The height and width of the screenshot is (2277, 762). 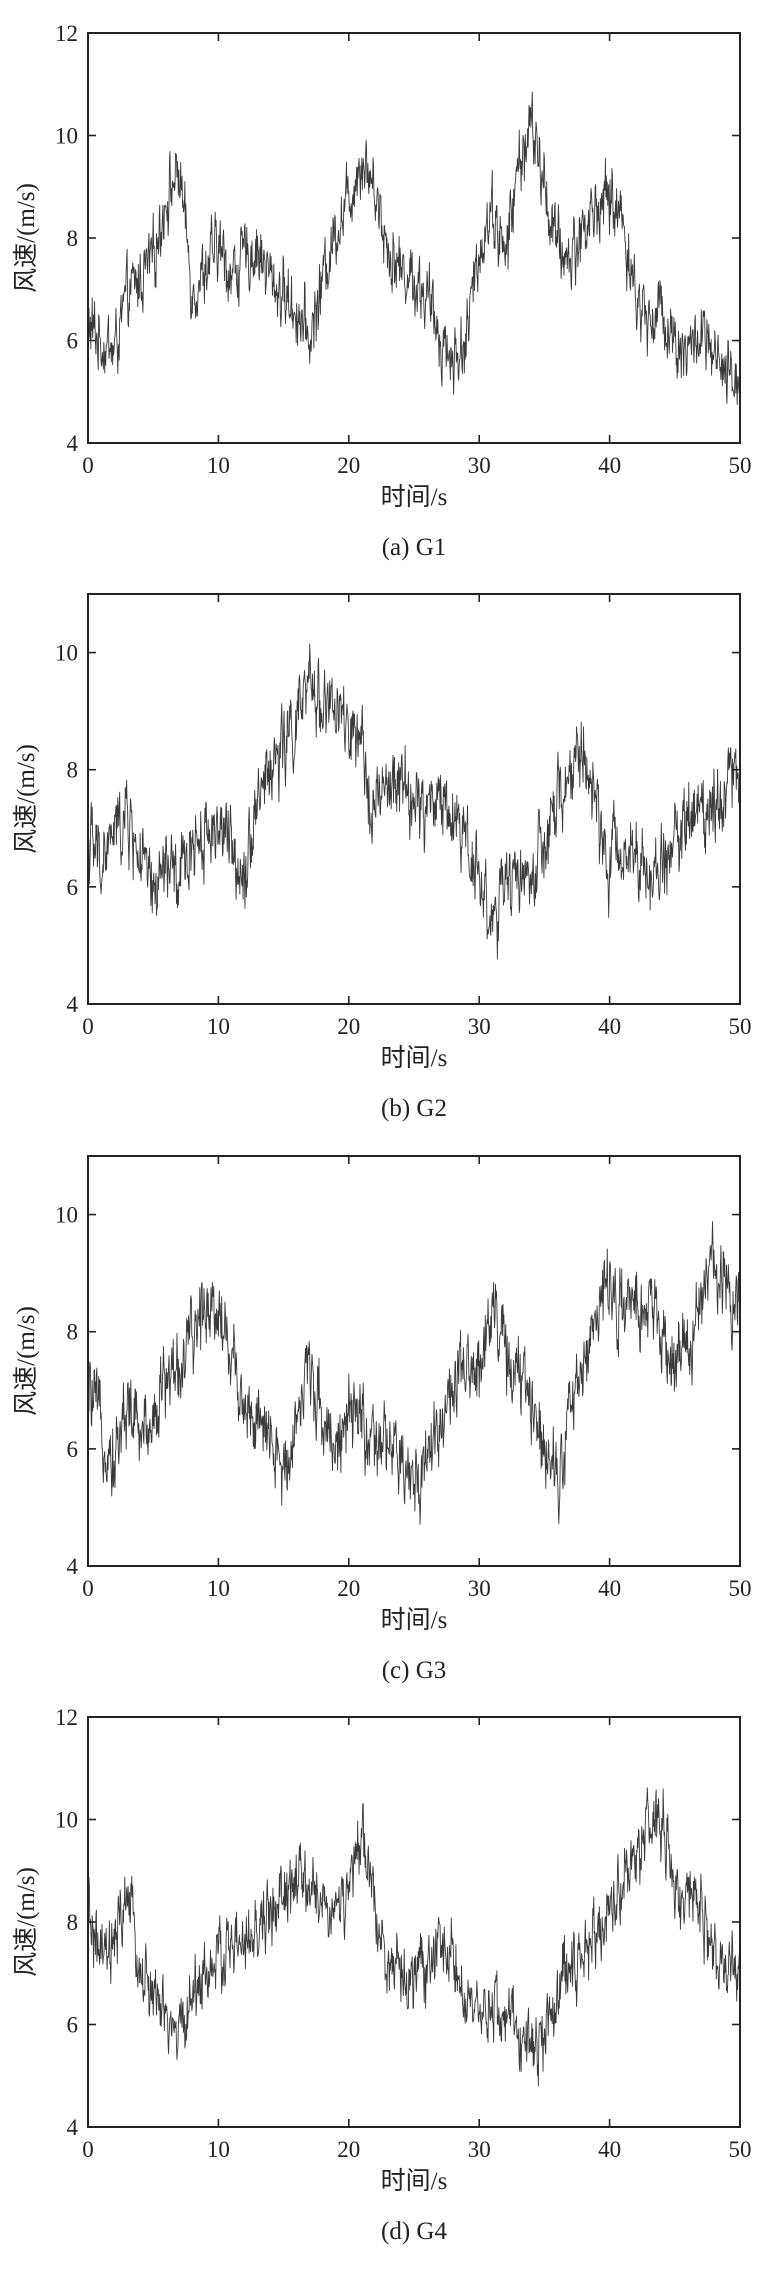 What do you see at coordinates (414, 1670) in the screenshot?
I see `panel-caption: (c) G3` at bounding box center [414, 1670].